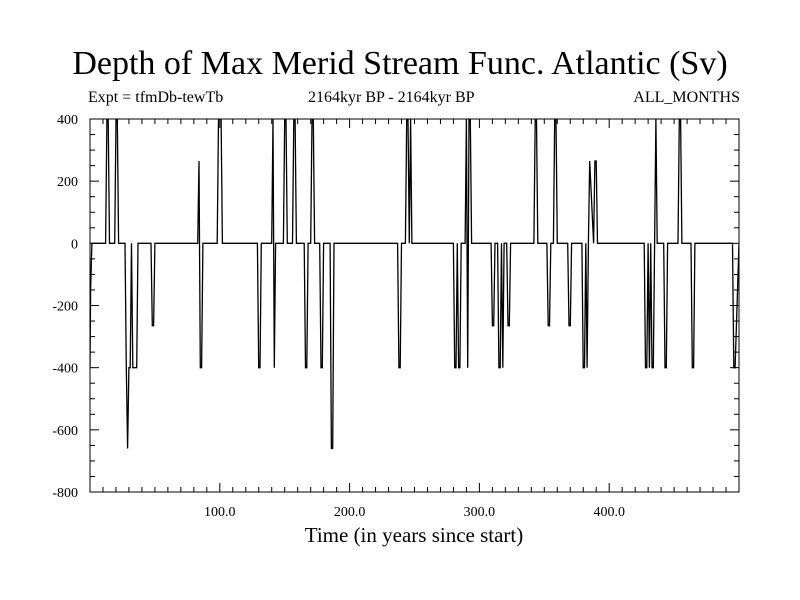  What do you see at coordinates (156, 97) in the screenshot?
I see `experiment-label: Expt = tfmDb-tewTb` at bounding box center [156, 97].